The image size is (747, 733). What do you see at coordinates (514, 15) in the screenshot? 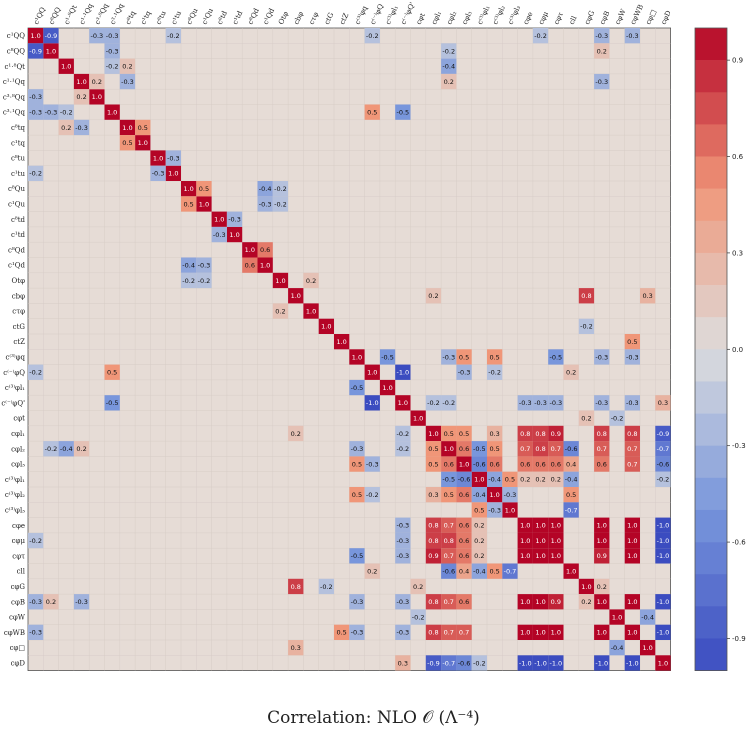
I see `x-tick-label: c⁽³⁾φl₃` at bounding box center [514, 15].